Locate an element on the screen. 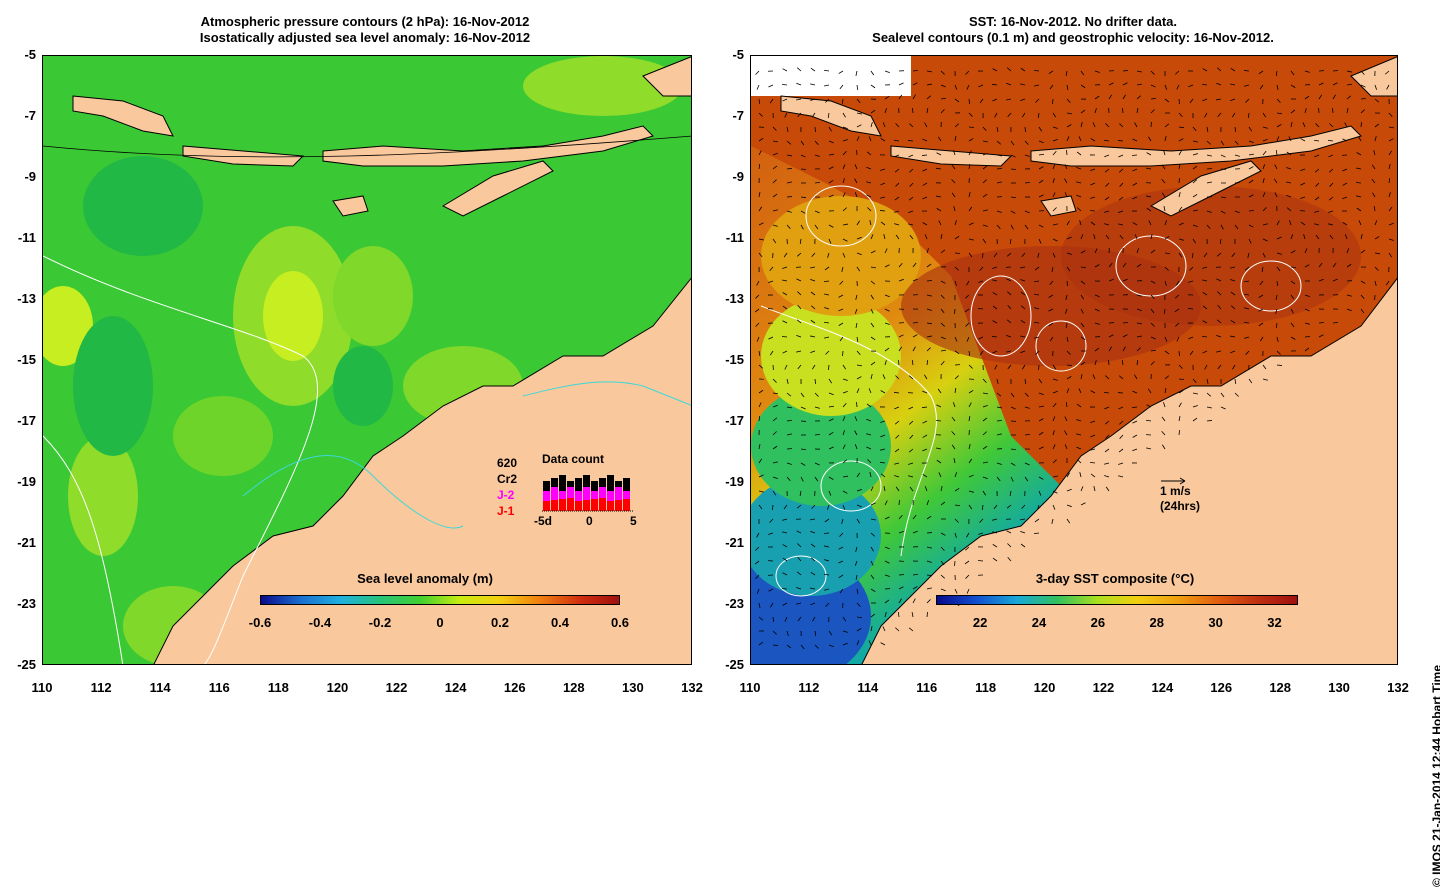 The image size is (1440, 887). x-tick-label: 128 is located at coordinates (1280, 687).